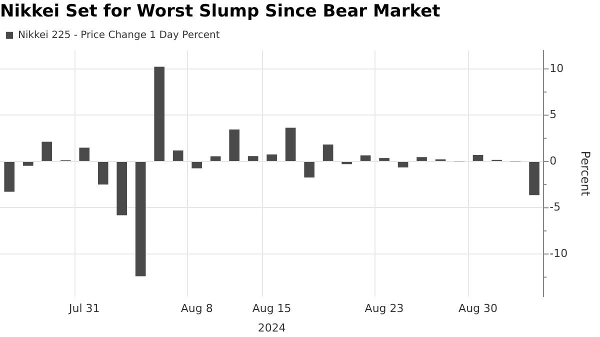 The image size is (600, 337). Describe the element at coordinates (384, 309) in the screenshot. I see `x-tick-label: Aug 23` at that location.